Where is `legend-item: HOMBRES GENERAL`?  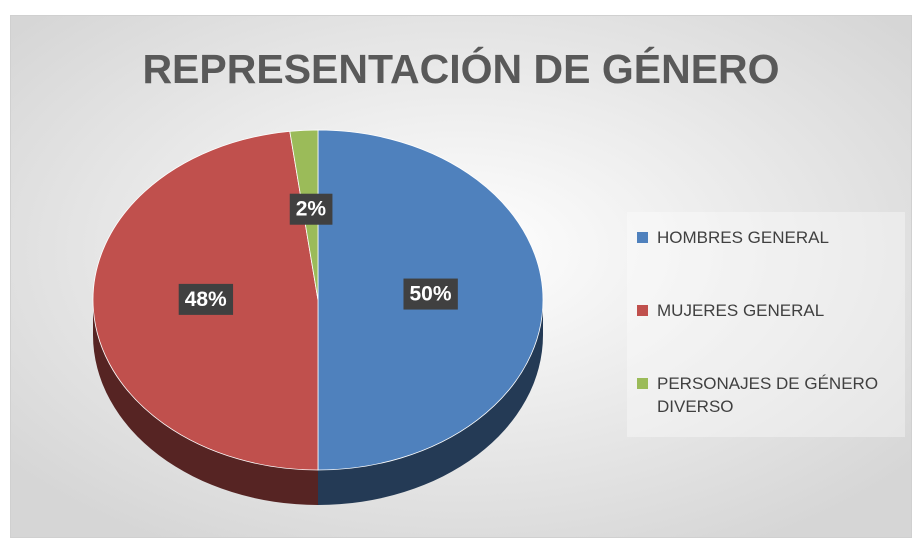 legend-item: HOMBRES GENERAL is located at coordinates (766, 237).